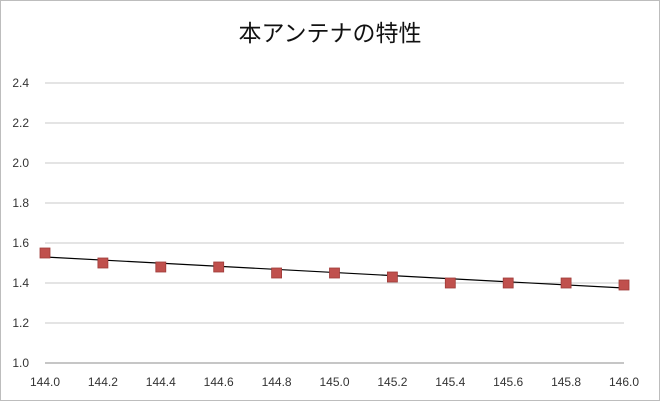 This screenshot has width=660, height=401. What do you see at coordinates (450, 382) in the screenshot?
I see `x-tick-label: 145.4` at bounding box center [450, 382].